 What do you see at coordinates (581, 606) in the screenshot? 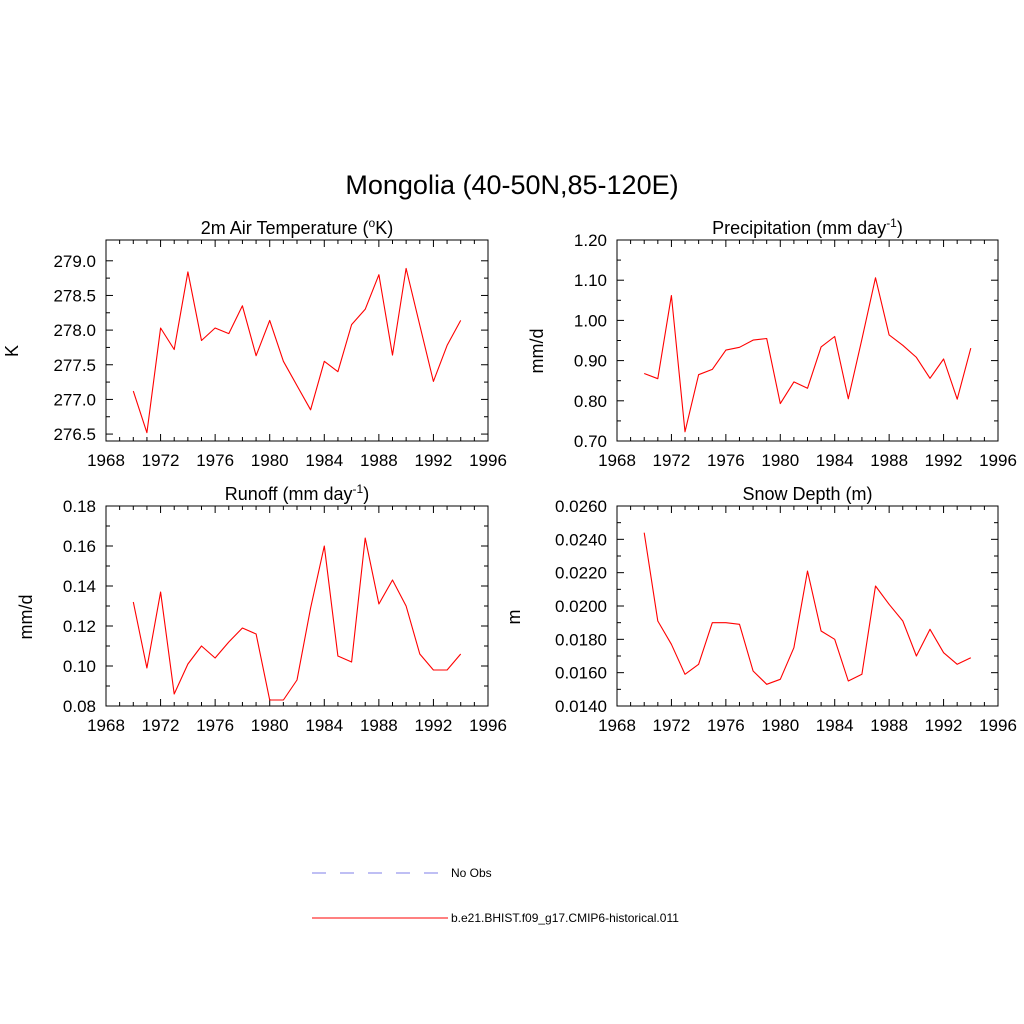
I see `y-tick-label: 0.0200` at bounding box center [581, 606].